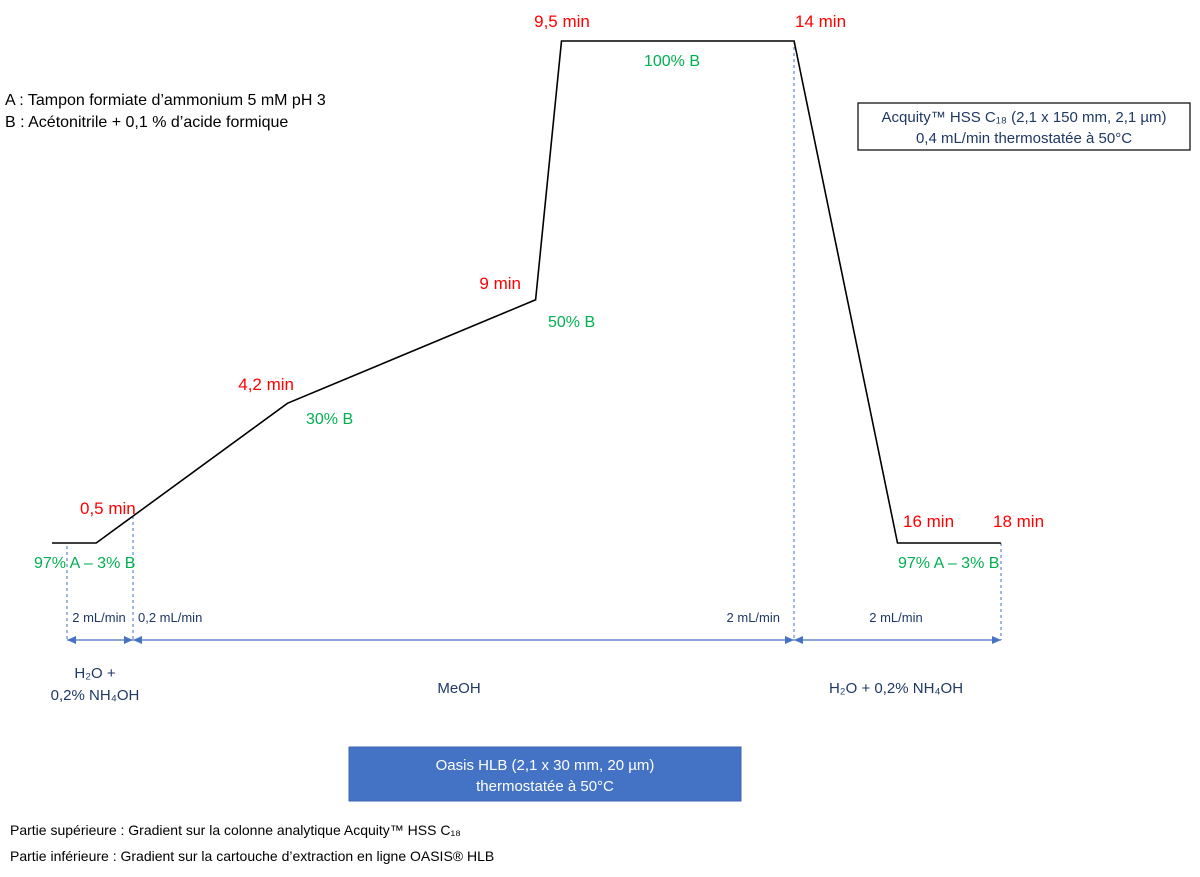 The width and height of the screenshot is (1200, 877). What do you see at coordinates (84, 563) in the screenshot?
I see `composition-label-initial: 97% A – 3% B` at bounding box center [84, 563].